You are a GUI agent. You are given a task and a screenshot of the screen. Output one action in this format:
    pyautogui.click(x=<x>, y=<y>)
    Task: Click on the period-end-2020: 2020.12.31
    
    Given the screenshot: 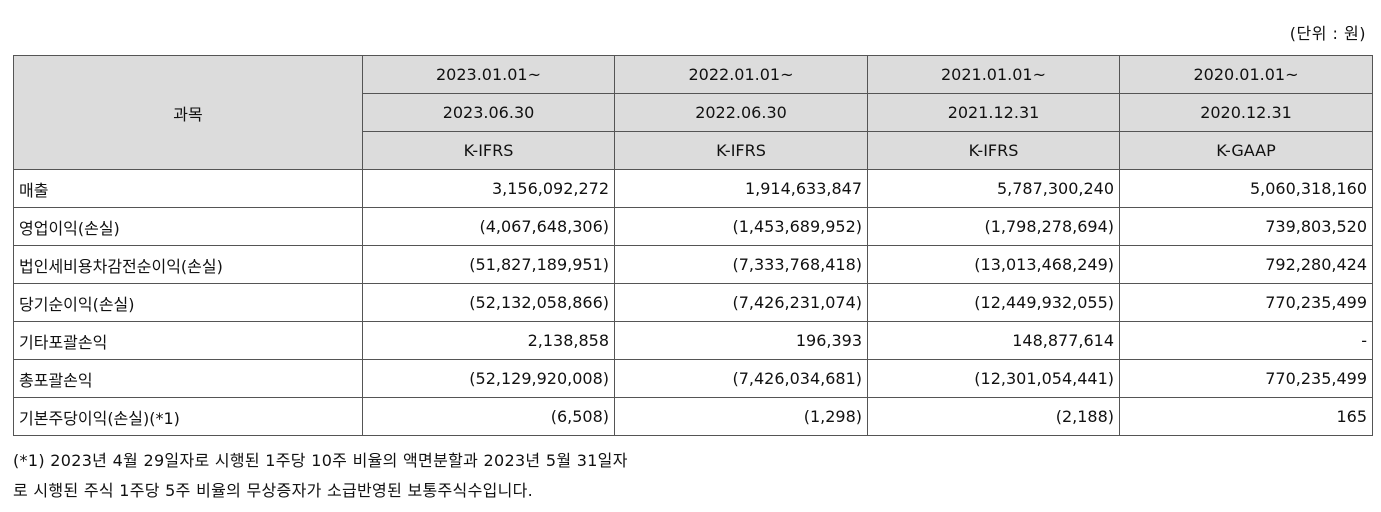 What is the action you would take?
    pyautogui.click(x=1246, y=112)
    